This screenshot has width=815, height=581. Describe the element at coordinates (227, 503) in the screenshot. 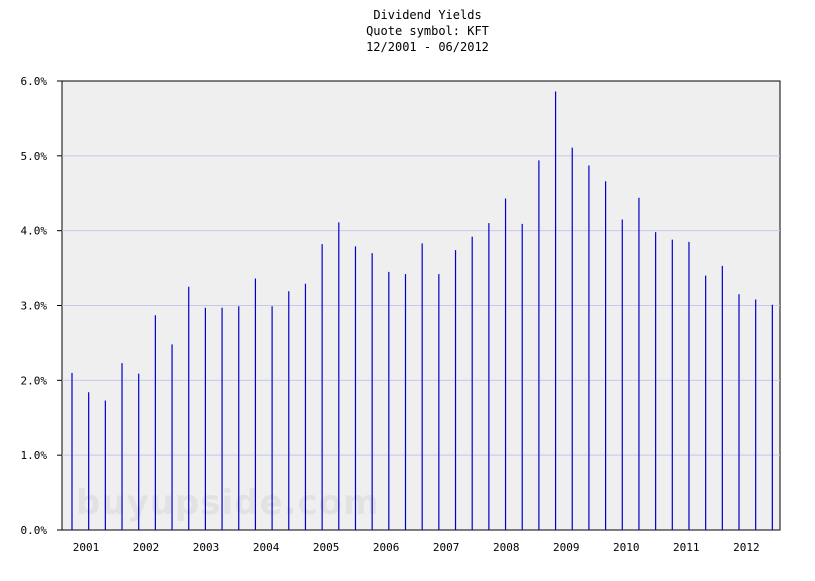

I see `watermark-text: buyupside.com` at that location.